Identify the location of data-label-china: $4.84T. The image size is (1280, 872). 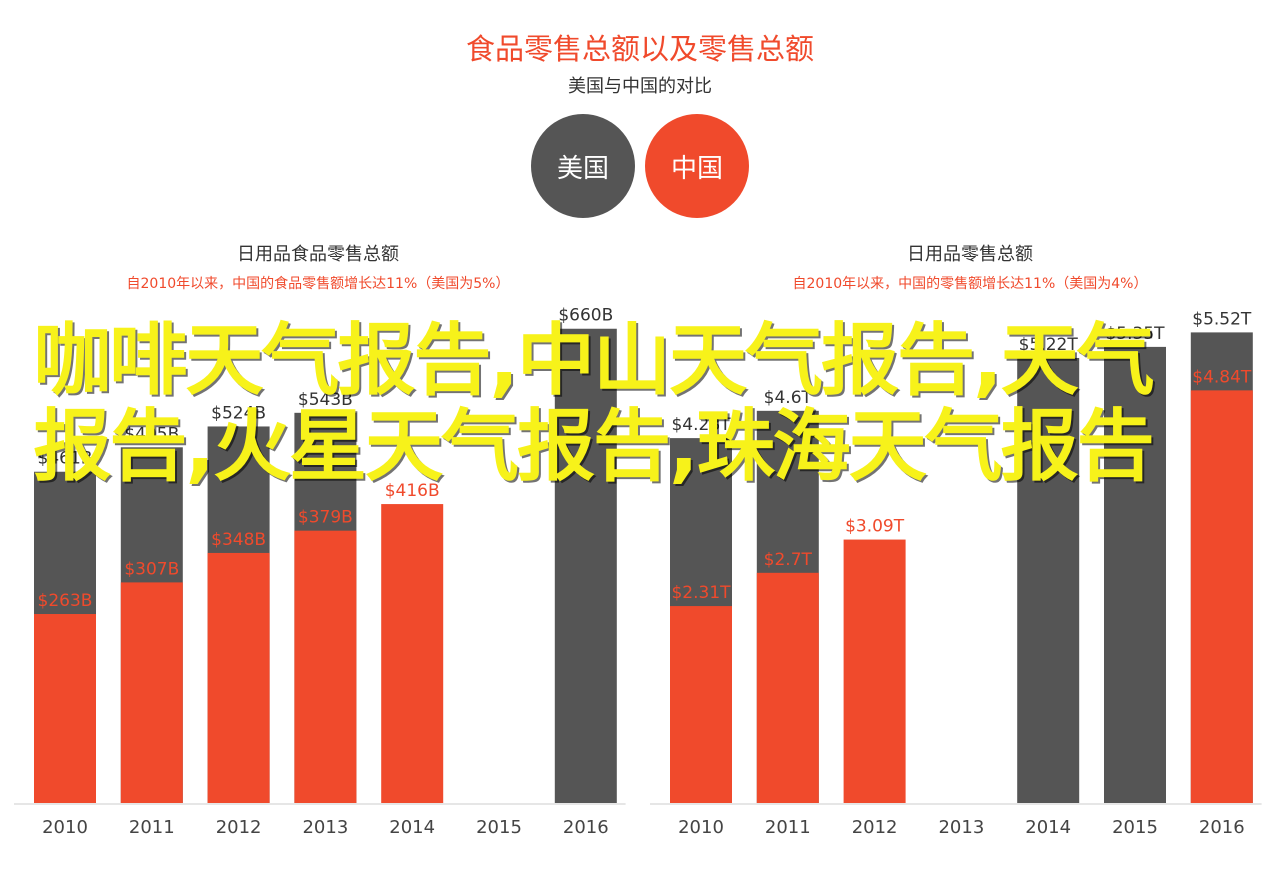
(1222, 377).